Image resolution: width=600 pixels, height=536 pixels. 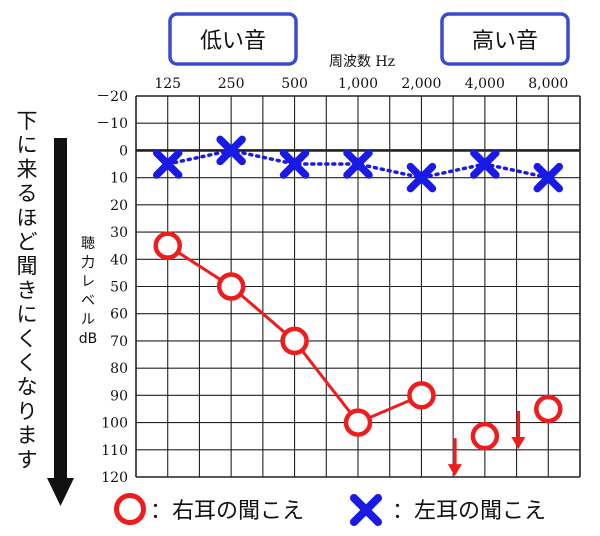 What do you see at coordinates (123, 151) in the screenshot?
I see `y-tick-label: 0` at bounding box center [123, 151].